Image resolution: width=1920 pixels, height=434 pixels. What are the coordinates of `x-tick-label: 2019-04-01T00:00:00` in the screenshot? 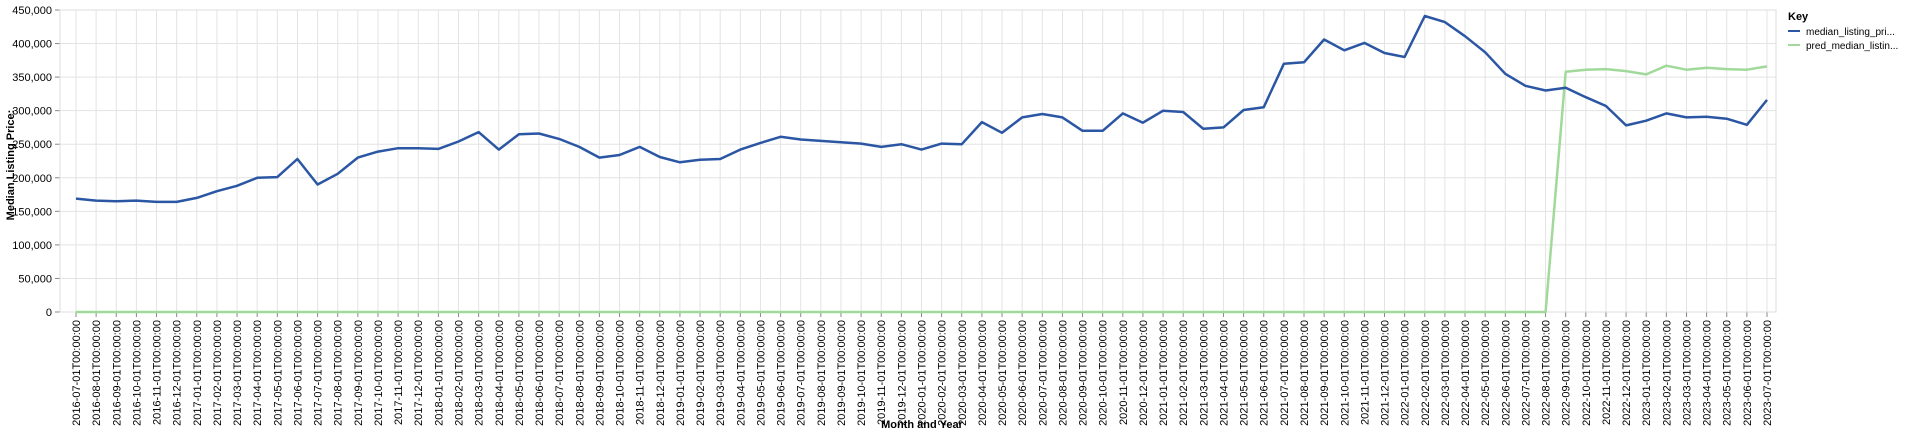 It's located at (741, 373).